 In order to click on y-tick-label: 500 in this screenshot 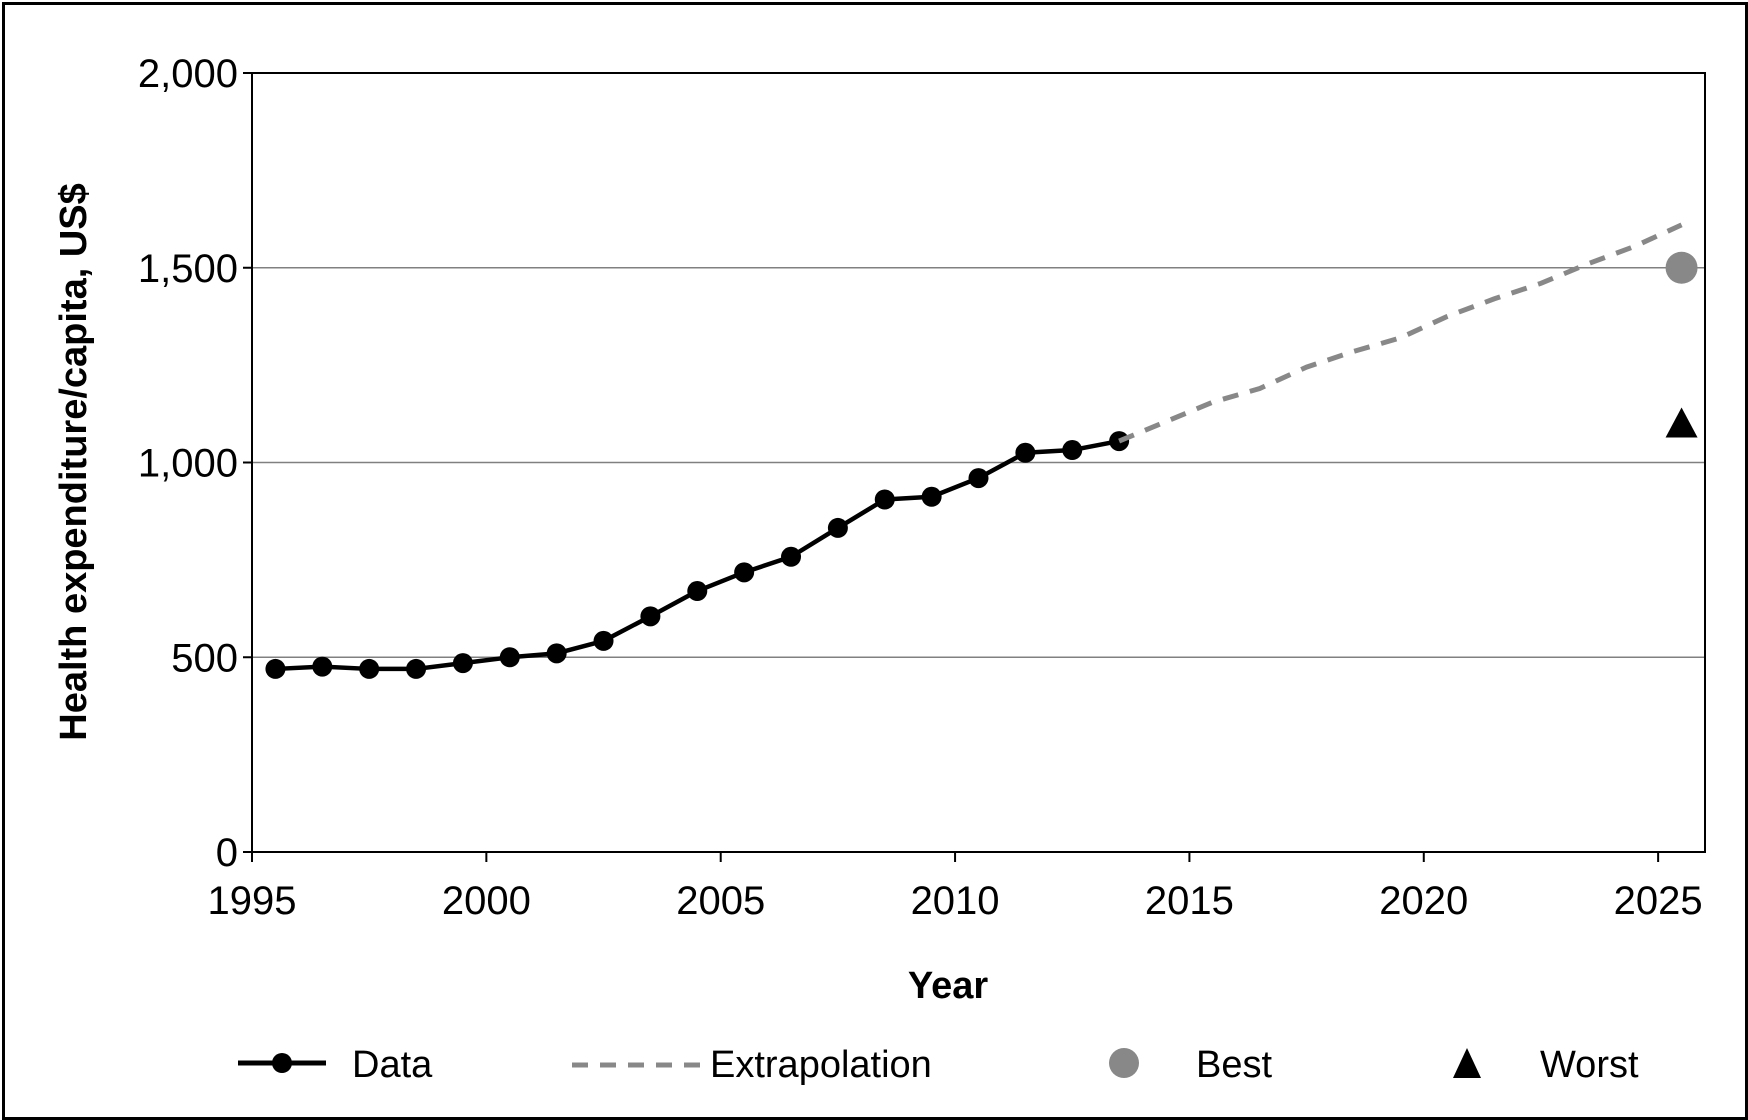, I will do `click(204, 658)`.